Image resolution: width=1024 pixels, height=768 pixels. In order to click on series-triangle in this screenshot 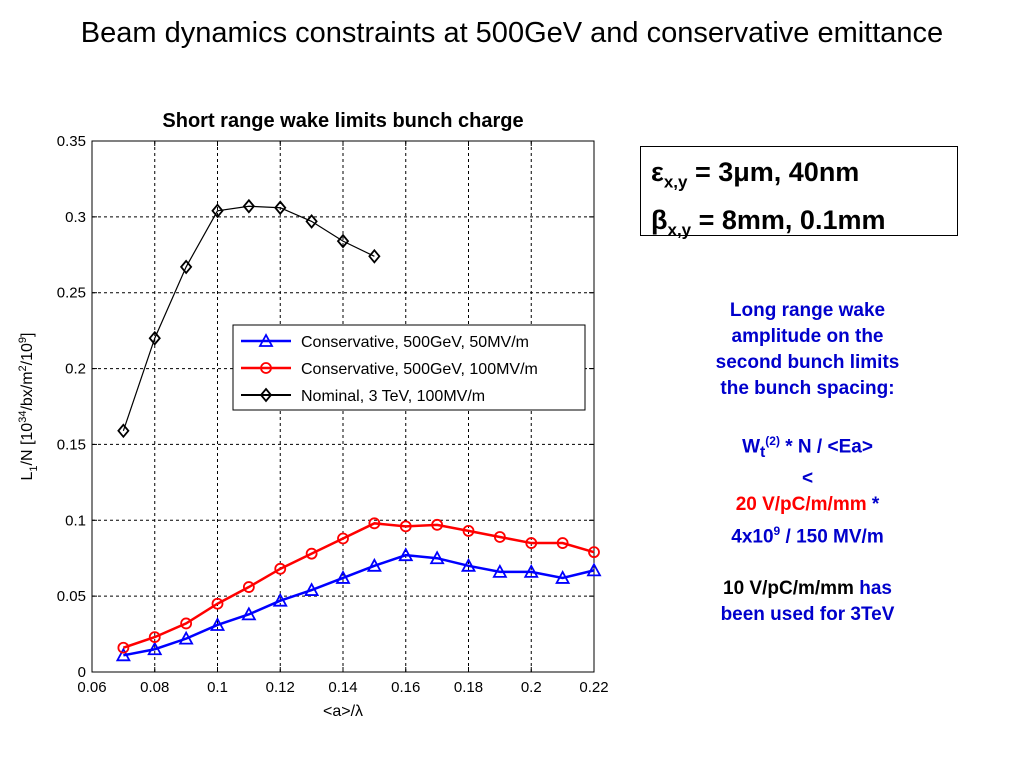, I will do `click(358, 604)`.